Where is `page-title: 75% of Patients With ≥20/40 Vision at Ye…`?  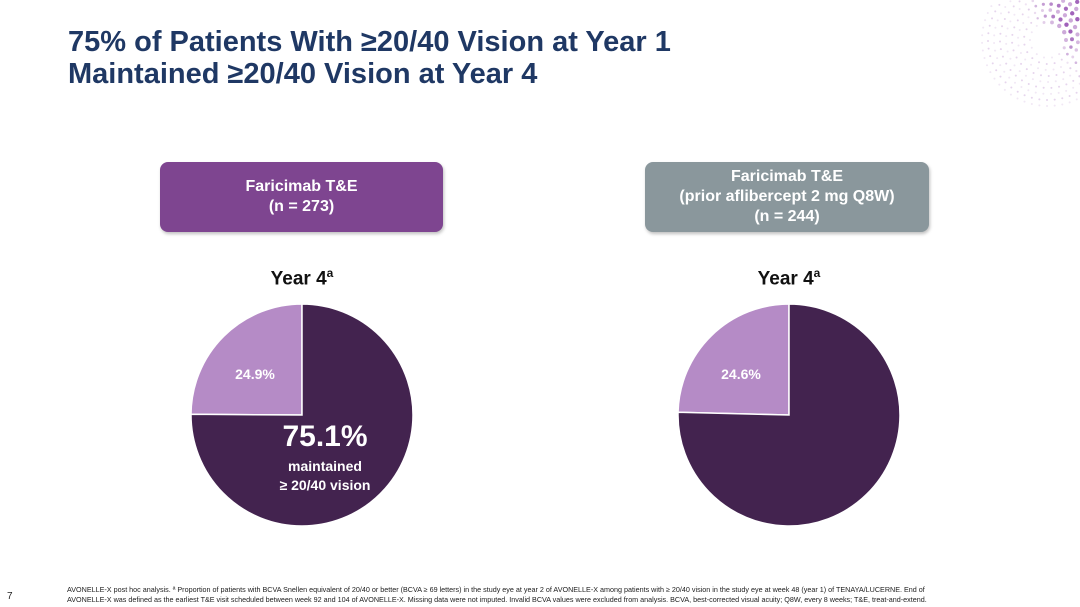 page-title: 75% of Patients With ≥20/40 Vision at Ye… is located at coordinates (369, 58).